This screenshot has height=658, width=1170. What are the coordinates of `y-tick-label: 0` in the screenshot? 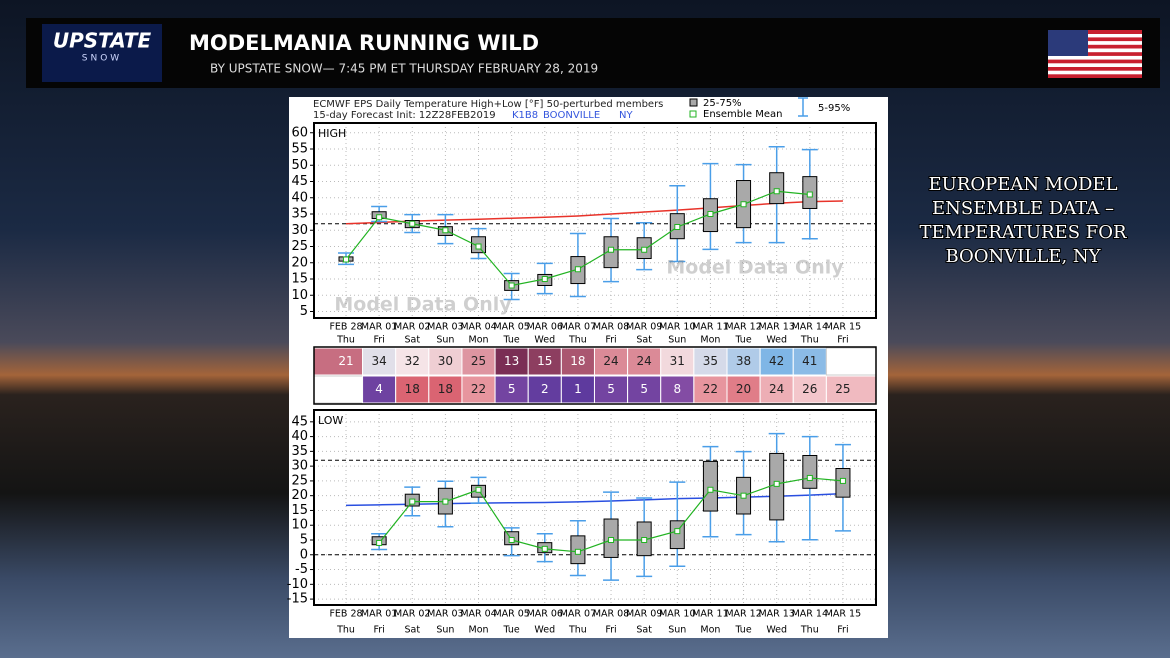 It's located at (304, 554).